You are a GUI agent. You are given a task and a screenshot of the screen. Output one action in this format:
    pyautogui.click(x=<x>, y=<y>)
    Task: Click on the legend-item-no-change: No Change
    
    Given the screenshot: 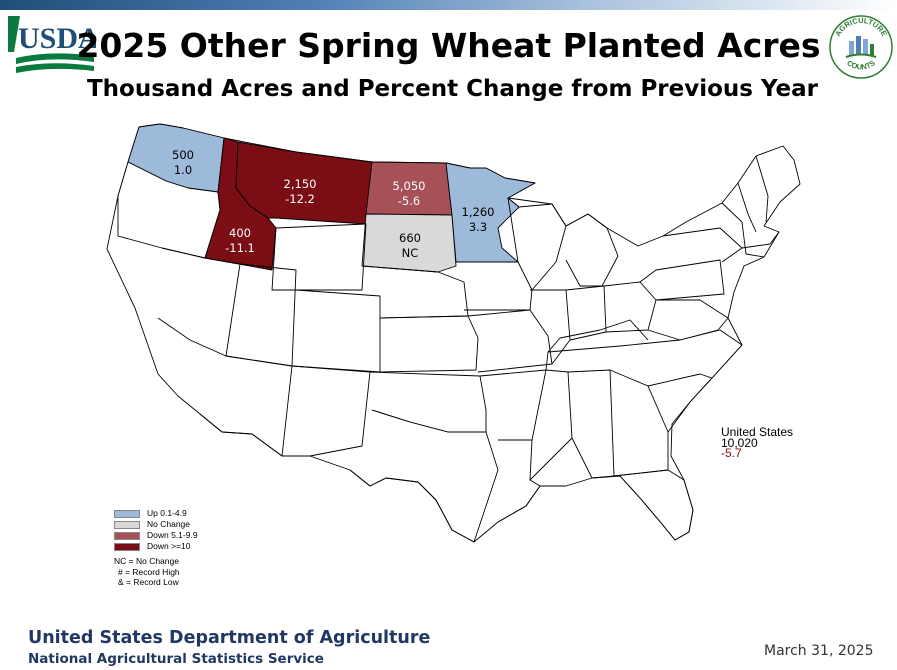 What is the action you would take?
    pyautogui.click(x=156, y=524)
    